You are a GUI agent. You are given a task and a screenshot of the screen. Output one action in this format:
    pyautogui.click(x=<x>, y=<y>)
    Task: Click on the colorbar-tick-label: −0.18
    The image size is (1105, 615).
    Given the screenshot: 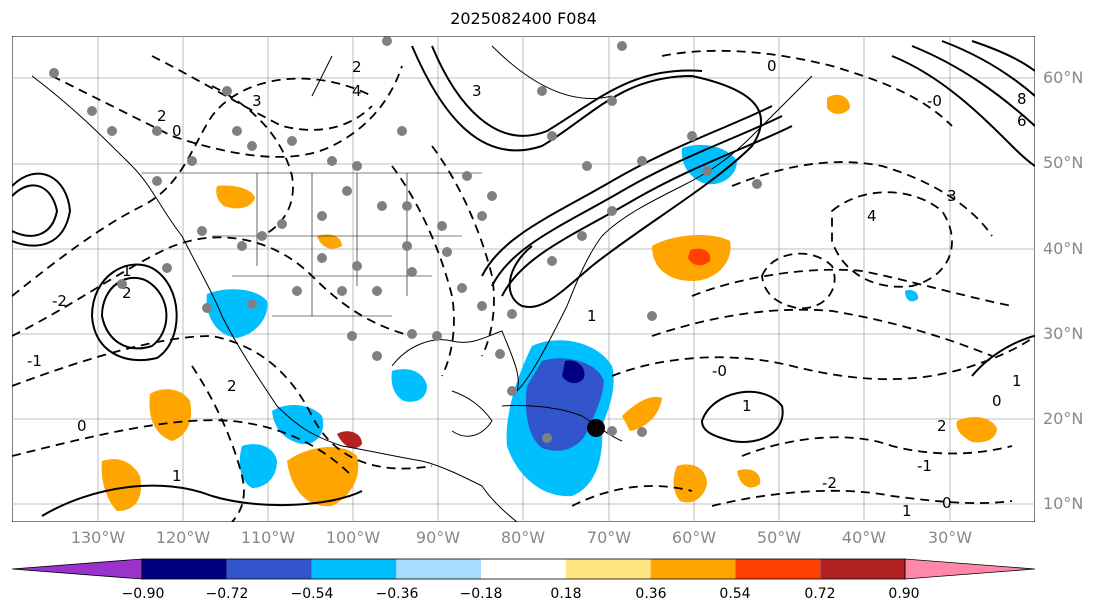 What is the action you would take?
    pyautogui.click(x=481, y=594)
    